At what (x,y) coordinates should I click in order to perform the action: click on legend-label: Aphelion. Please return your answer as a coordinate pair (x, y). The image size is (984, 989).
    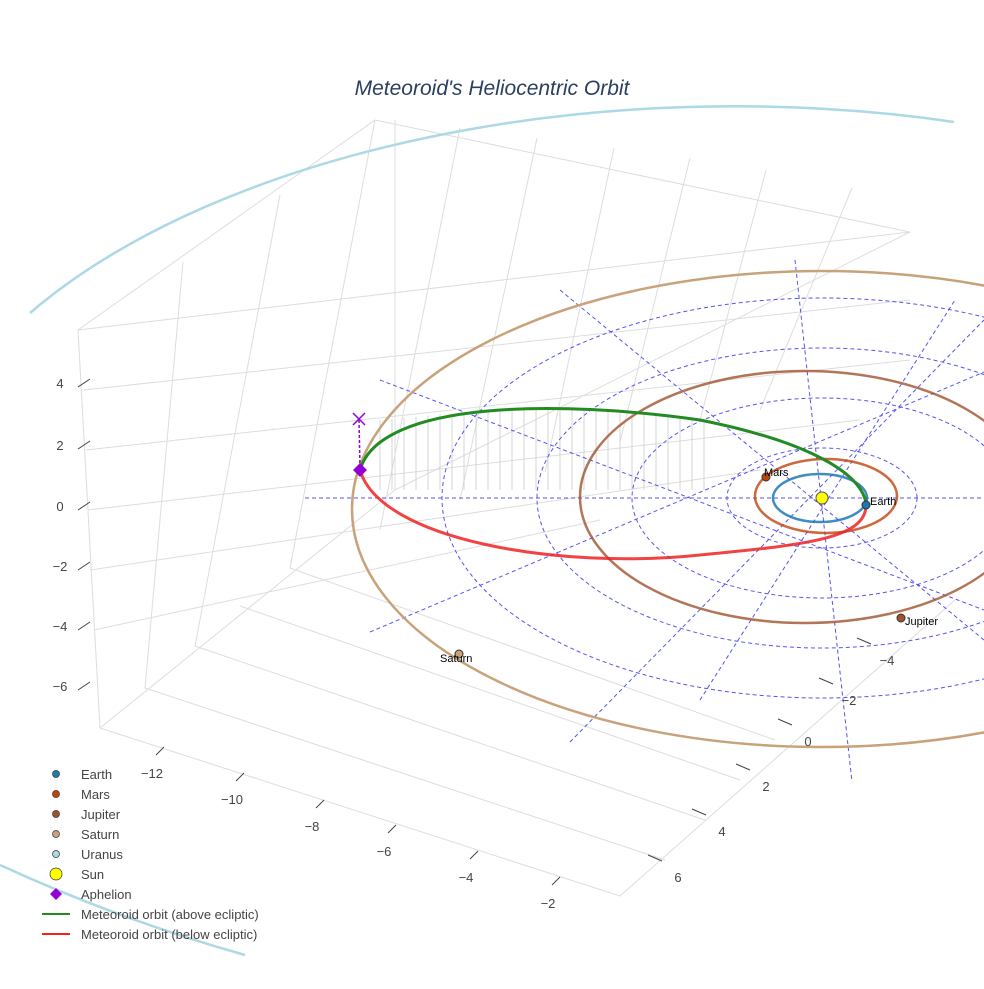
    Looking at the image, I should click on (106, 894).